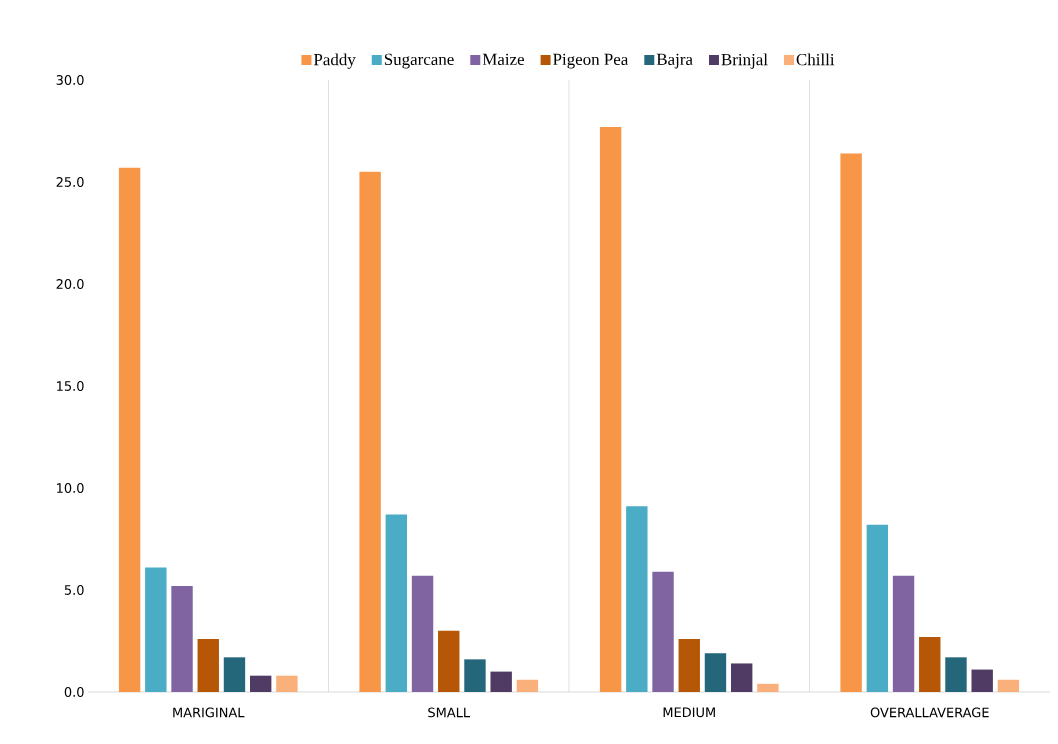 This screenshot has width=1058, height=744. What do you see at coordinates (674, 61) in the screenshot?
I see `legend-label: Bajra` at bounding box center [674, 61].